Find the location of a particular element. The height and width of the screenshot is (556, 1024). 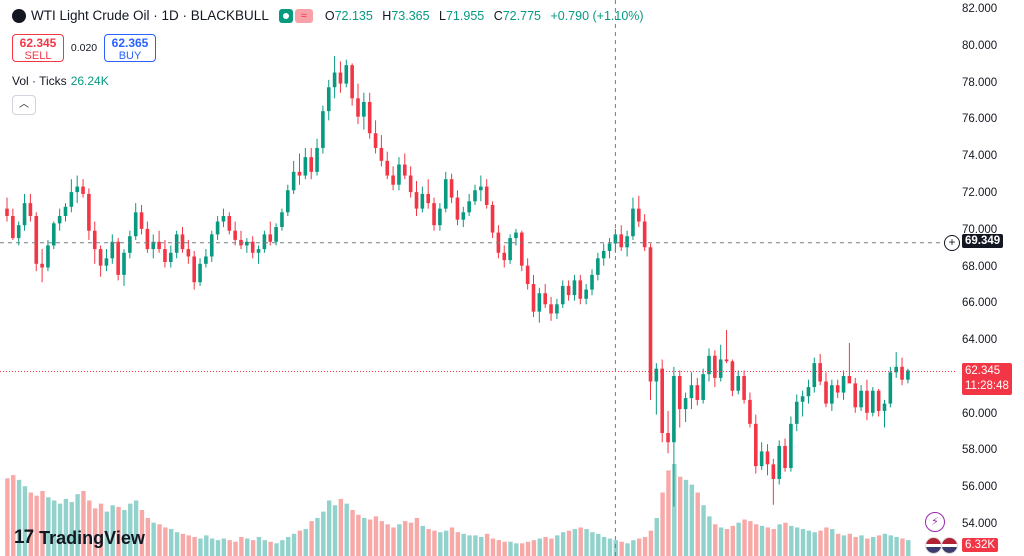

spread-value: 0.020 is located at coordinates (84, 48).